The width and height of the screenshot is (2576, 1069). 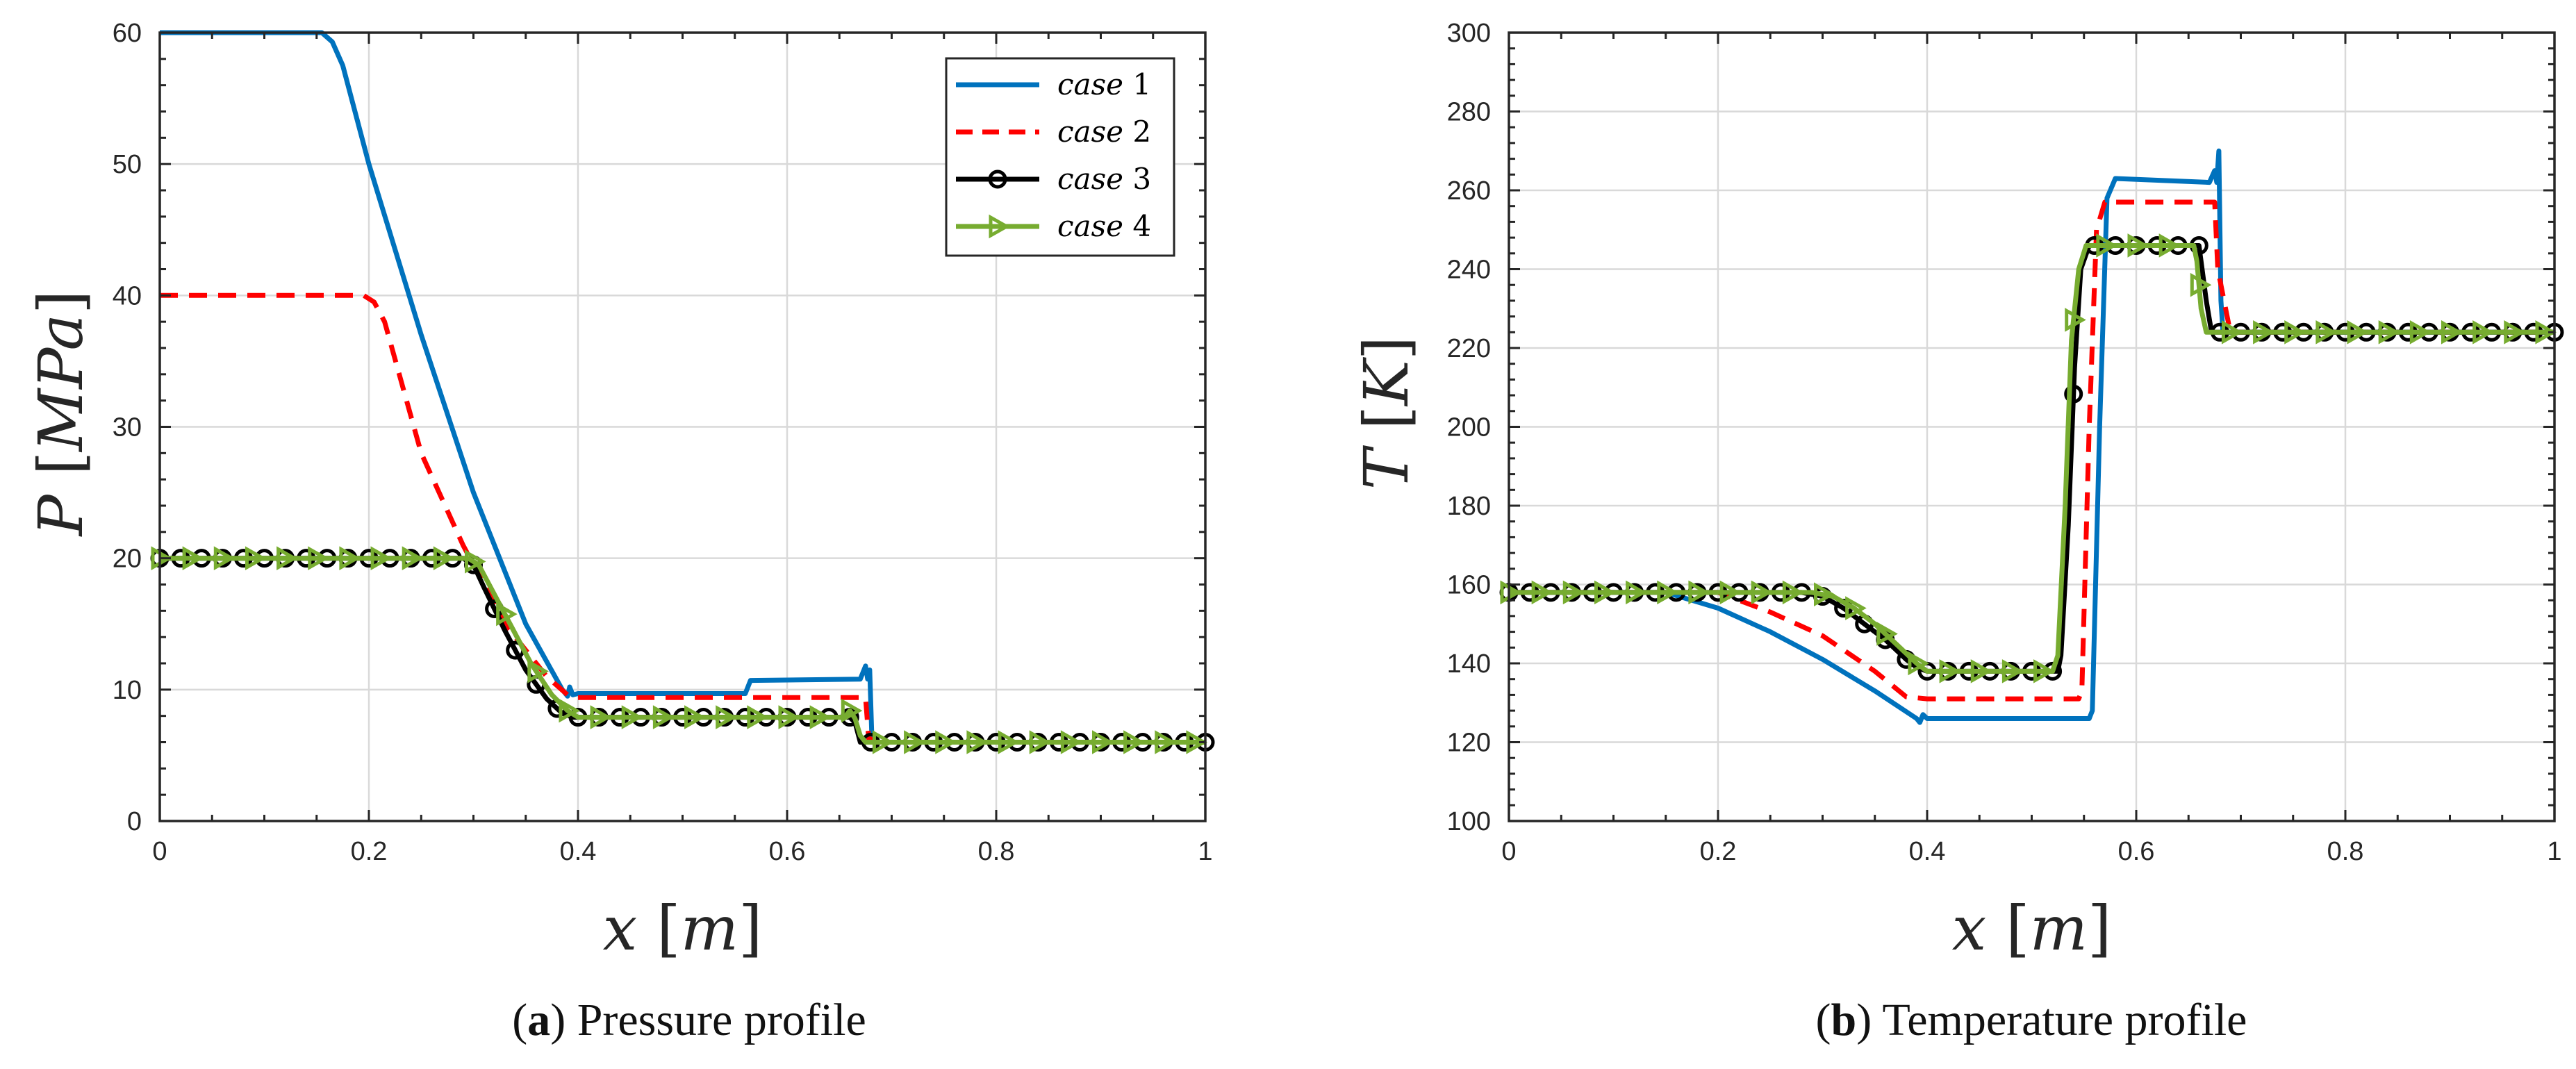 I want to click on panel-b-ytick-label-8: 260, so click(x=1469, y=191).